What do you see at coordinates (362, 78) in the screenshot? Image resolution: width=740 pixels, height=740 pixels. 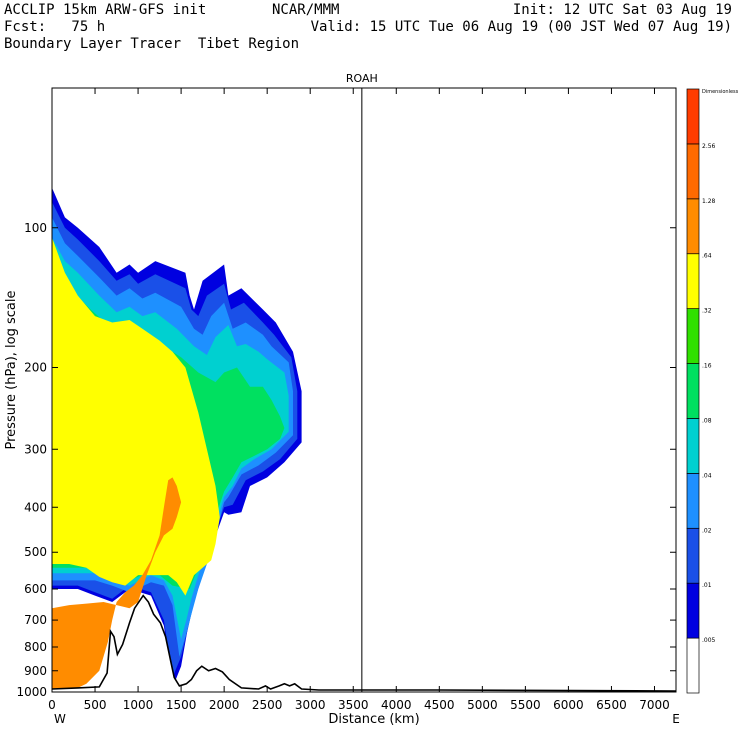 I see `chart-title: ROAH` at bounding box center [362, 78].